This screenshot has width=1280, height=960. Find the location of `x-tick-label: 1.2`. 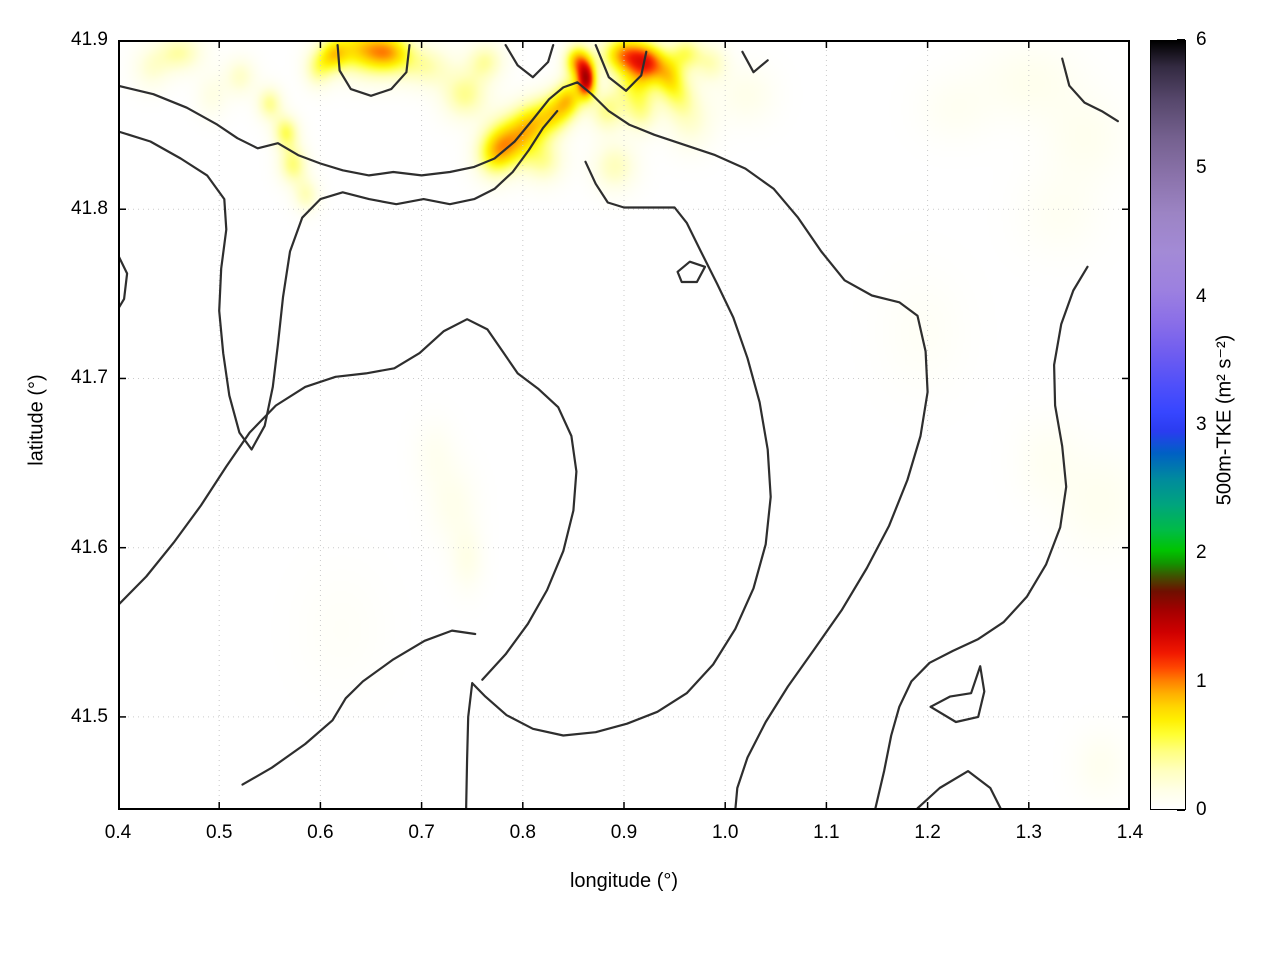

x-tick-label: 1.2 is located at coordinates (927, 832).